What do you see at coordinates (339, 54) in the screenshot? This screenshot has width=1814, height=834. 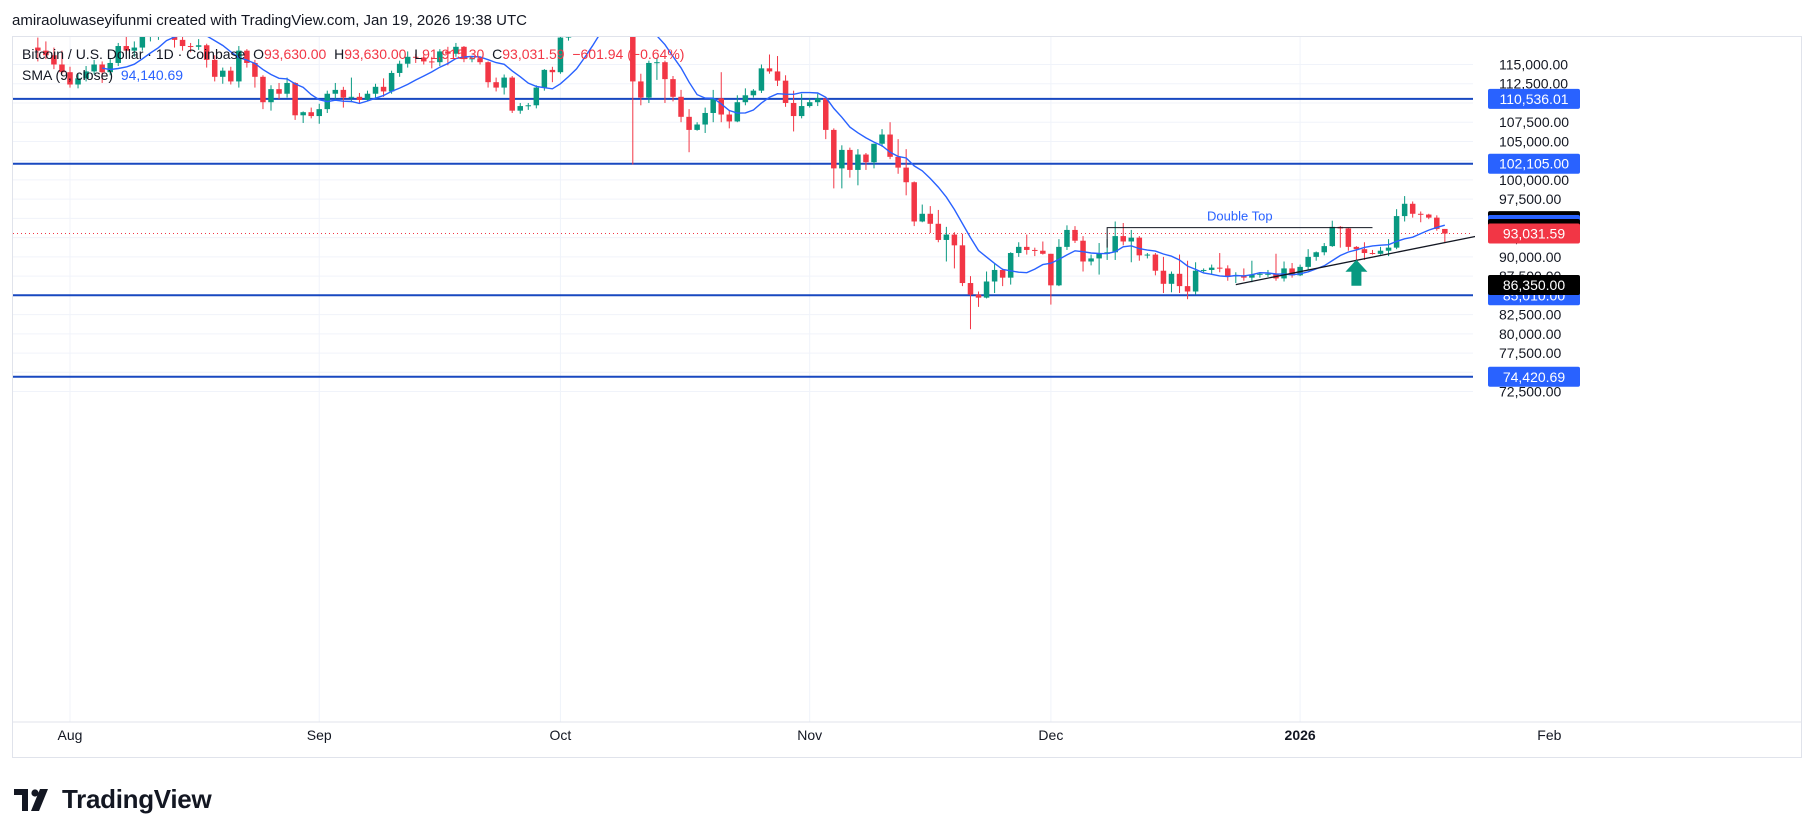 I see `legend-high-key: H` at bounding box center [339, 54].